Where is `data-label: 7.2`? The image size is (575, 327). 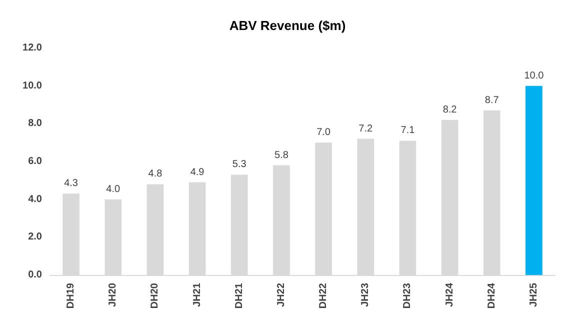
data-label: 7.2 is located at coordinates (366, 128).